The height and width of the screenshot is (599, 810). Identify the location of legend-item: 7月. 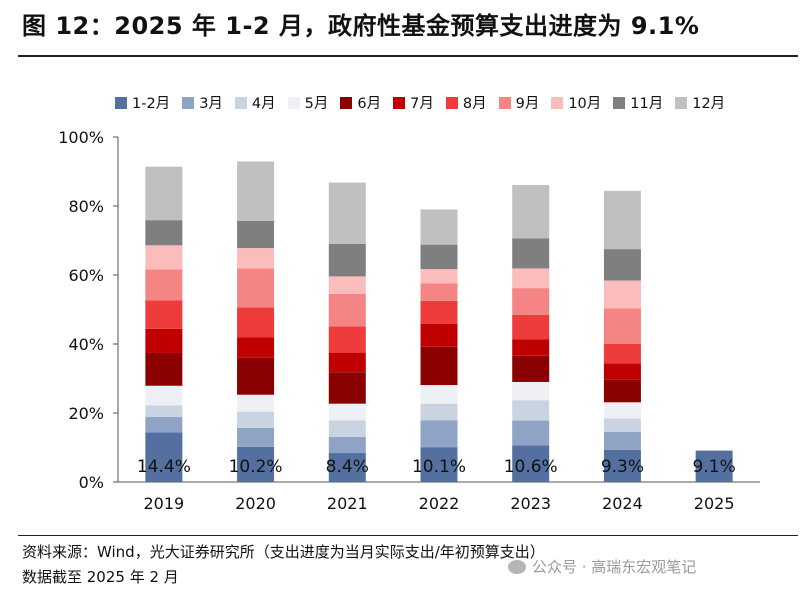
(413, 102).